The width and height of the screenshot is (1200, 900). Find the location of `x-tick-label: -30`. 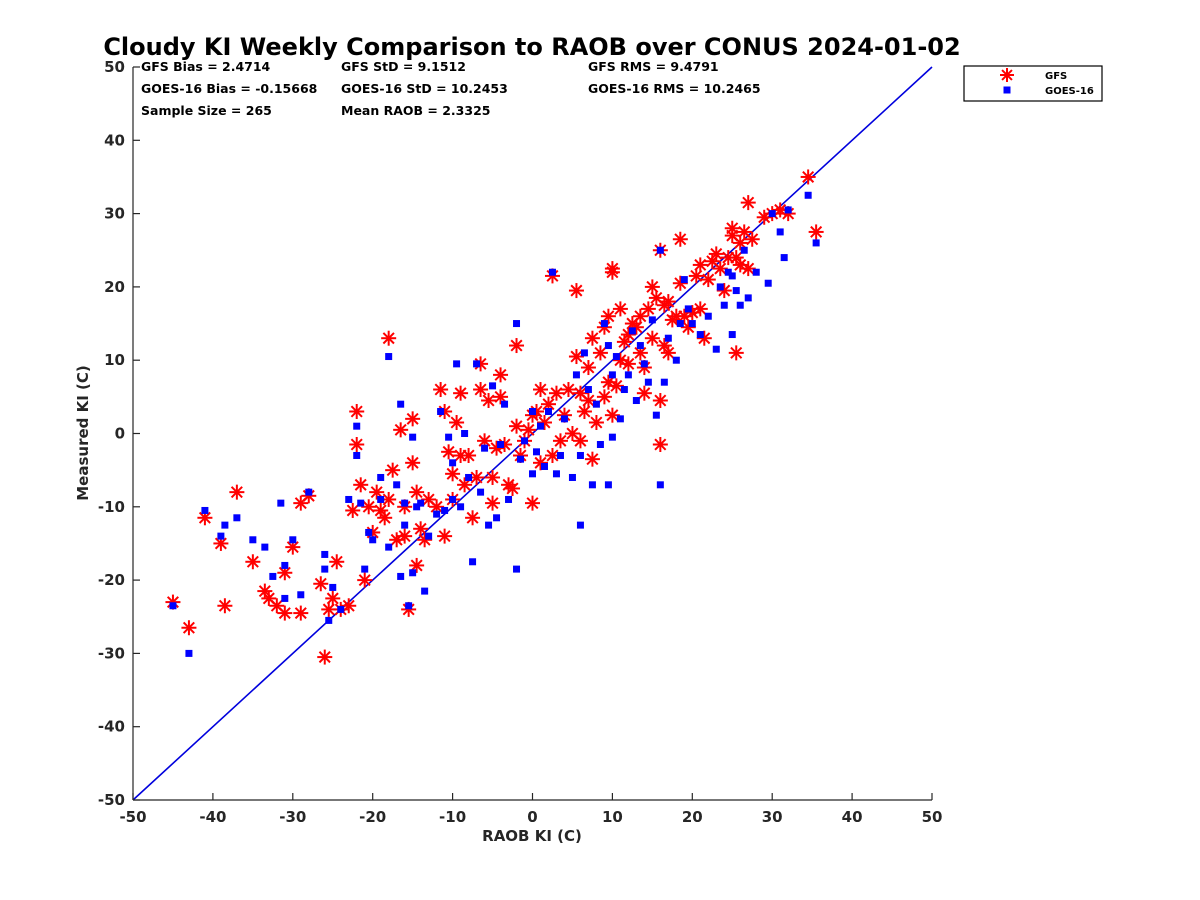

x-tick-label: -30 is located at coordinates (292, 817).